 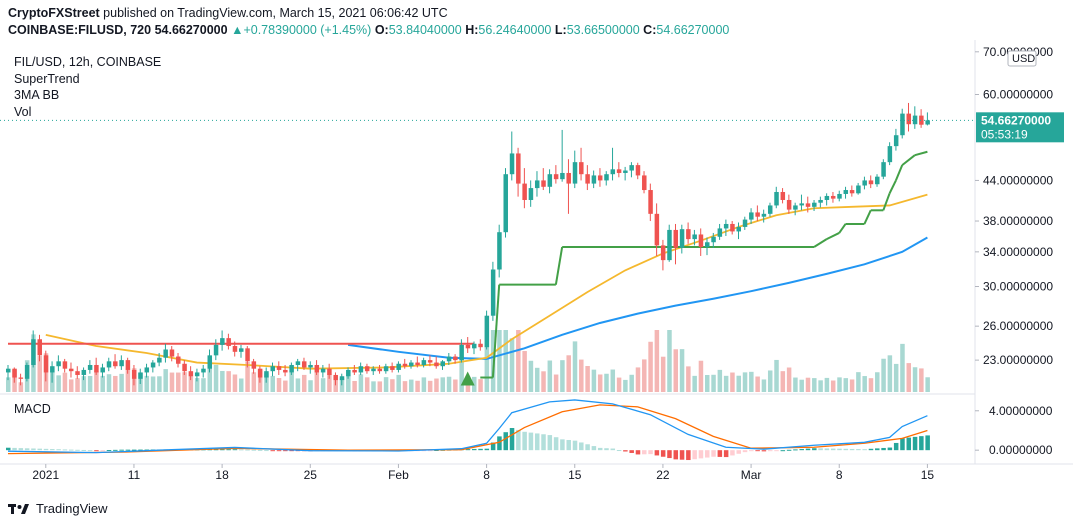 What do you see at coordinates (467, 429) in the screenshot?
I see `macd-signal-line` at bounding box center [467, 429].